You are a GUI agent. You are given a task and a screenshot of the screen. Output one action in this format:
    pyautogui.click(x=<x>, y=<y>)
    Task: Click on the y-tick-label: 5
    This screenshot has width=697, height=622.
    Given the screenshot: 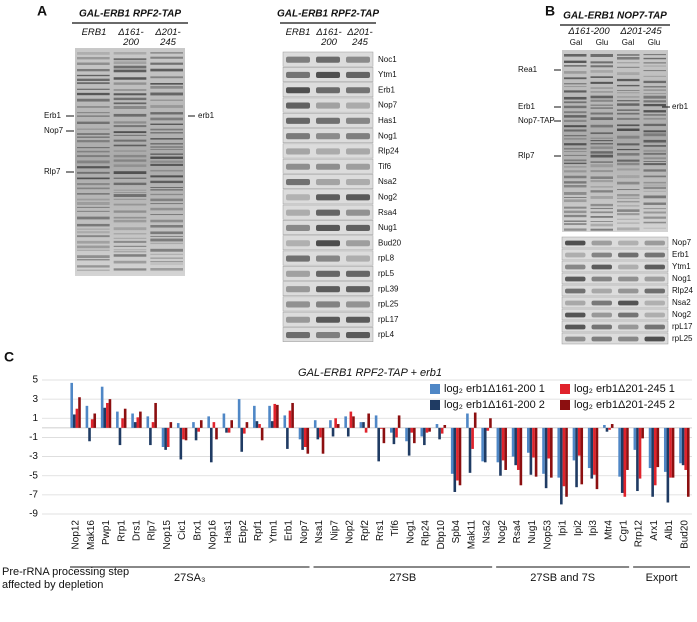 What is the action you would take?
    pyautogui.click(x=35, y=380)
    